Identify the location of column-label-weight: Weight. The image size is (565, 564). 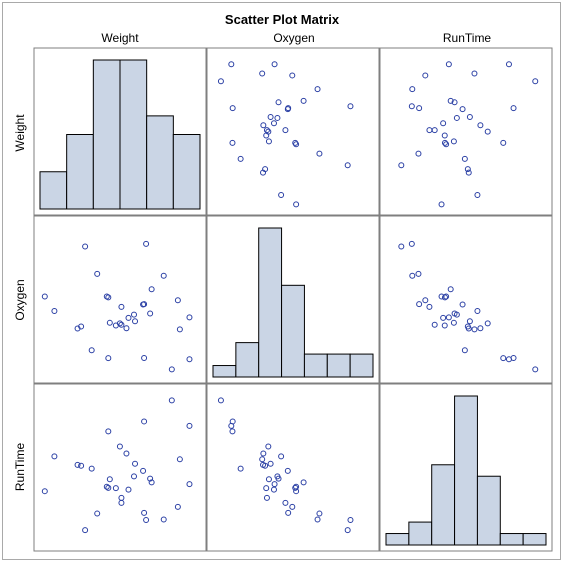
(120, 38).